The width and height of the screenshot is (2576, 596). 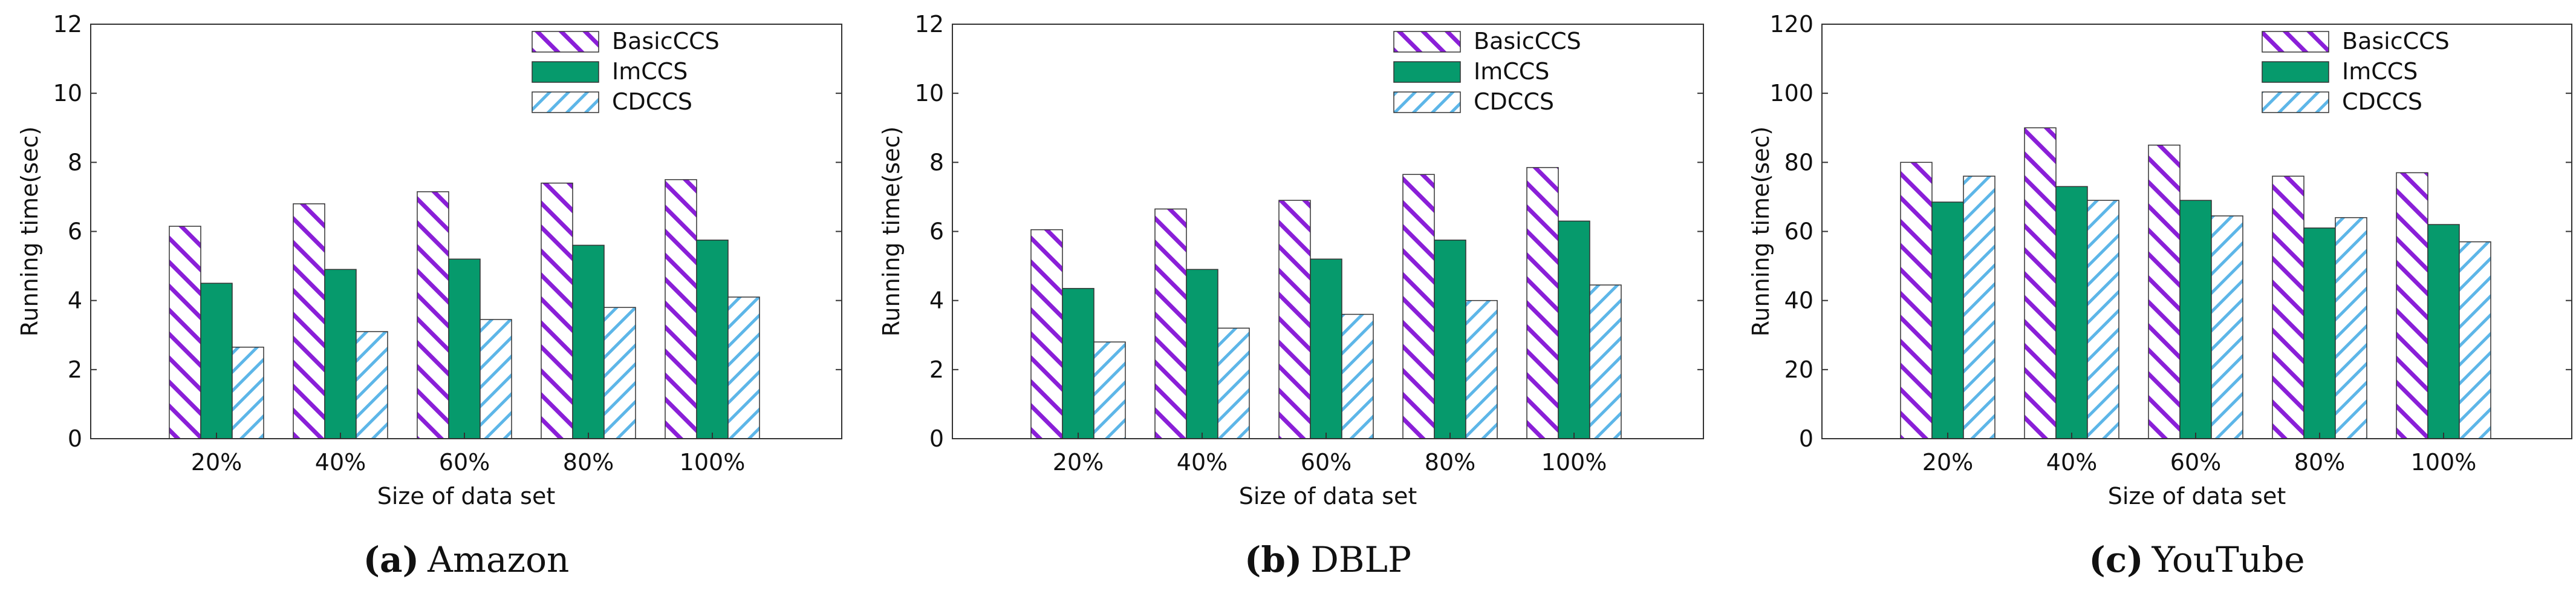 What do you see at coordinates (498, 559) in the screenshot?
I see `caption-name: Amazon` at bounding box center [498, 559].